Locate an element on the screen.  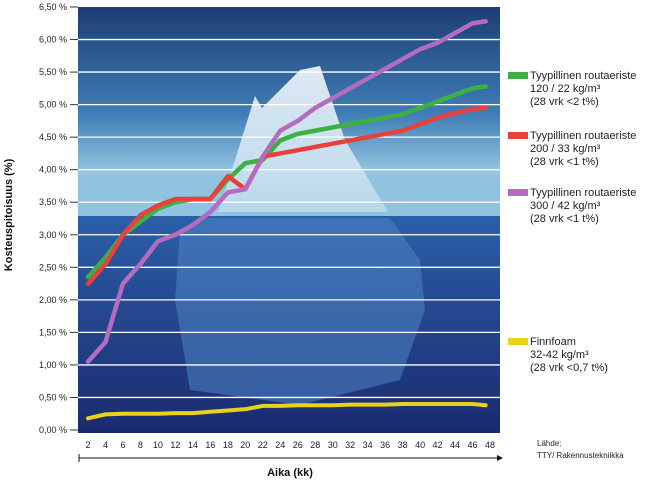
y-tick-label: 5,50 % is located at coordinates (53, 72).